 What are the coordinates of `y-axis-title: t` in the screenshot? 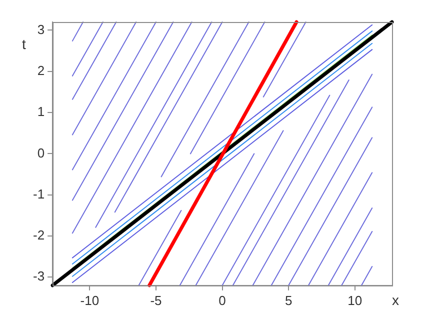 It's located at (24, 44).